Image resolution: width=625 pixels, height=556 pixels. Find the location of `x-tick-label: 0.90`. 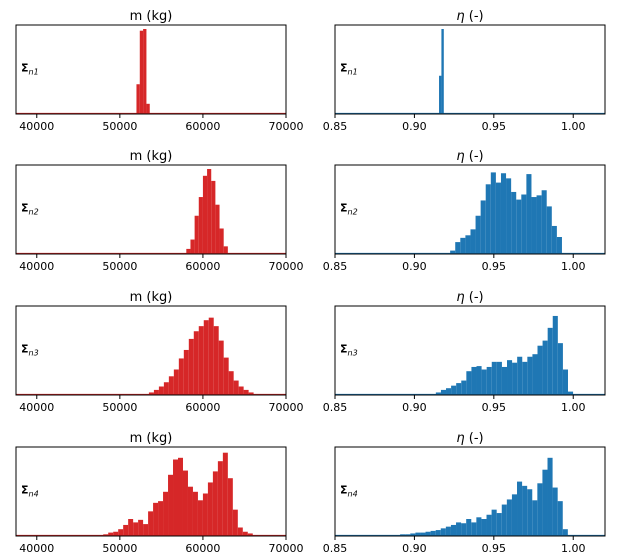

x-tick-label: 0.90 is located at coordinates (414, 266).